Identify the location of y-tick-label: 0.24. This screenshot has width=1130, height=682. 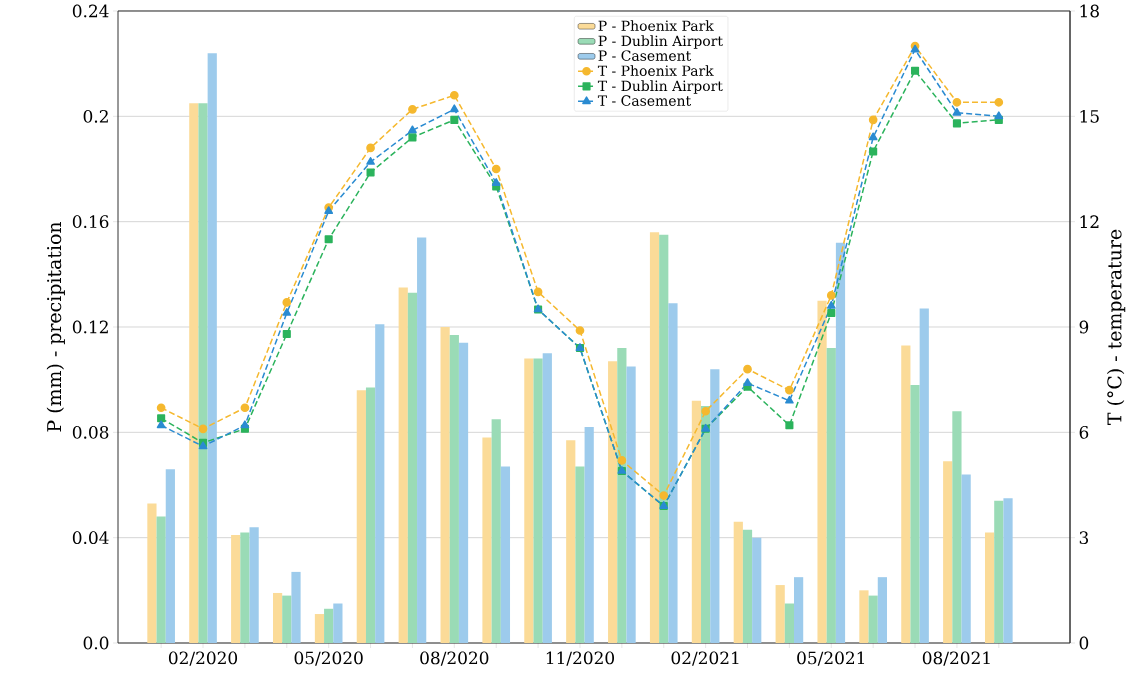
(90, 11).